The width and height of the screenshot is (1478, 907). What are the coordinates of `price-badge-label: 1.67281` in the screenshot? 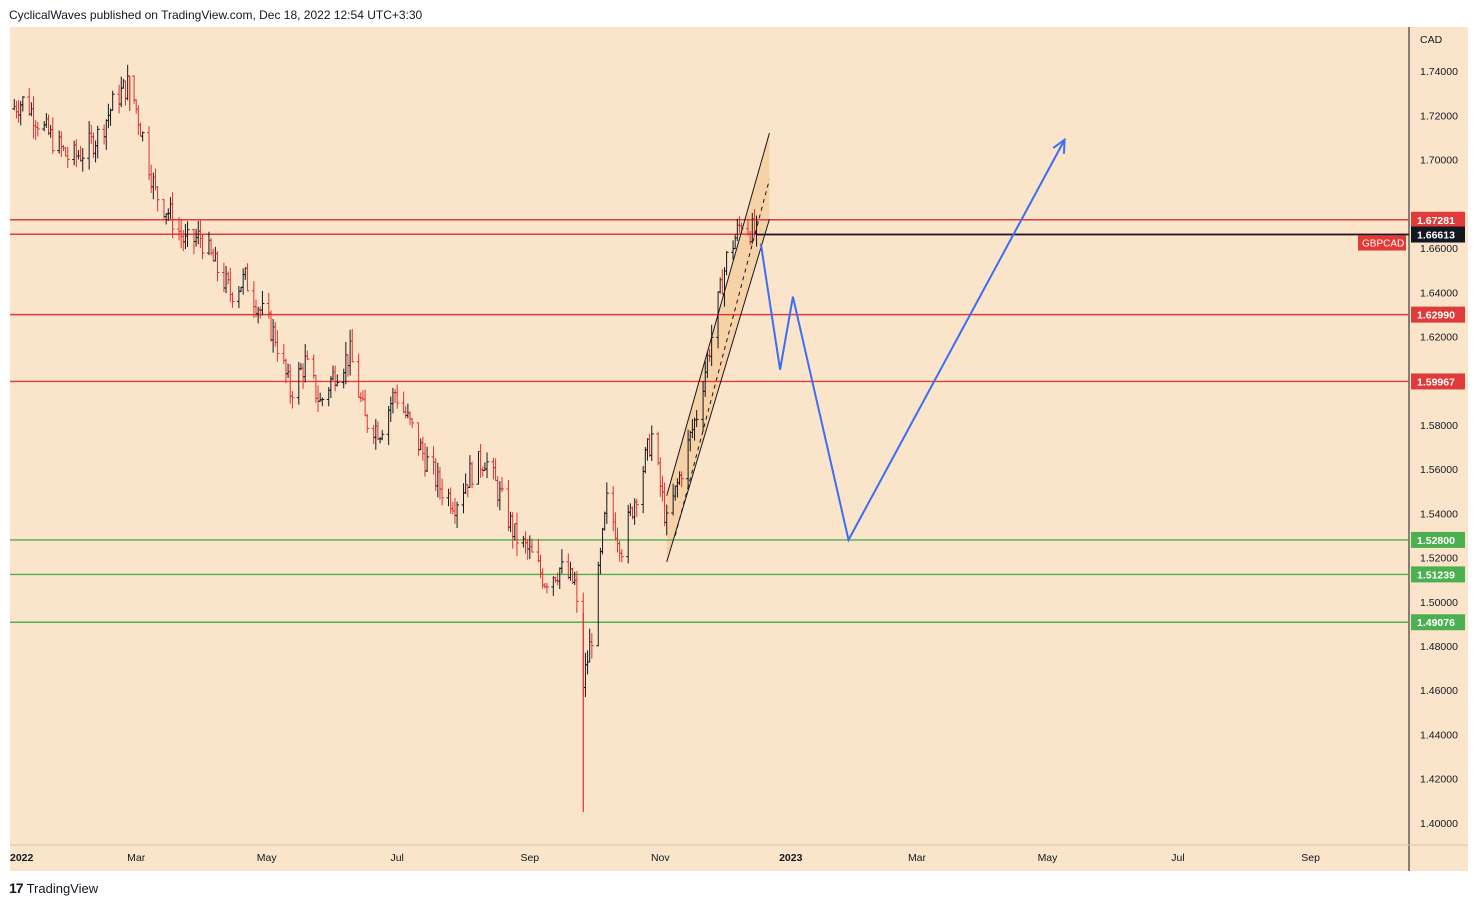 It's located at (1436, 221).